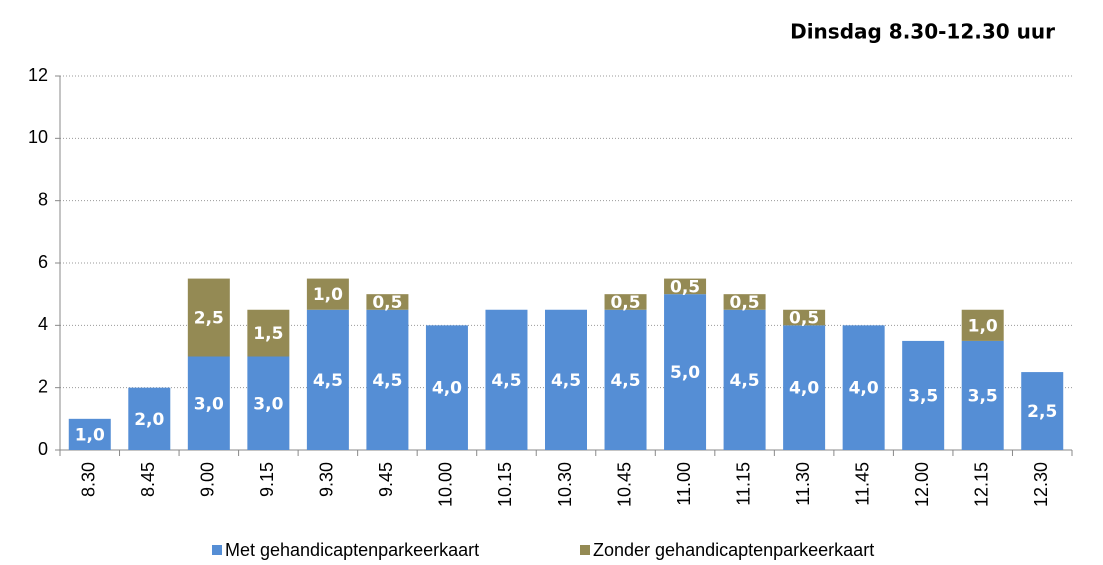  What do you see at coordinates (43, 386) in the screenshot?
I see `y-tick-label: 2` at bounding box center [43, 386].